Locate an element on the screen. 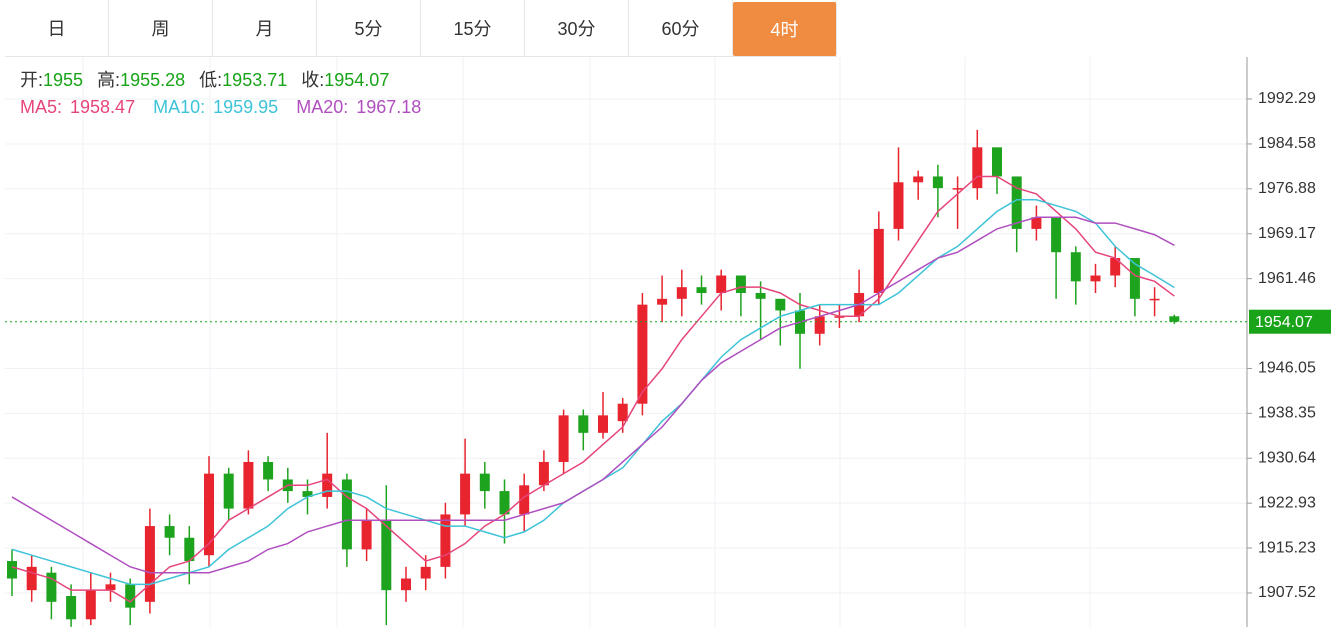 Image resolution: width=1332 pixels, height=627 pixels. period-tab: 15分 is located at coordinates (473, 28).